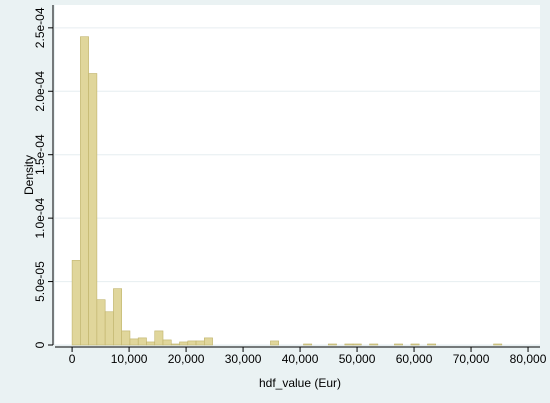  What do you see at coordinates (40, 344) in the screenshot?
I see `y-tick-label: 0` at bounding box center [40, 344].